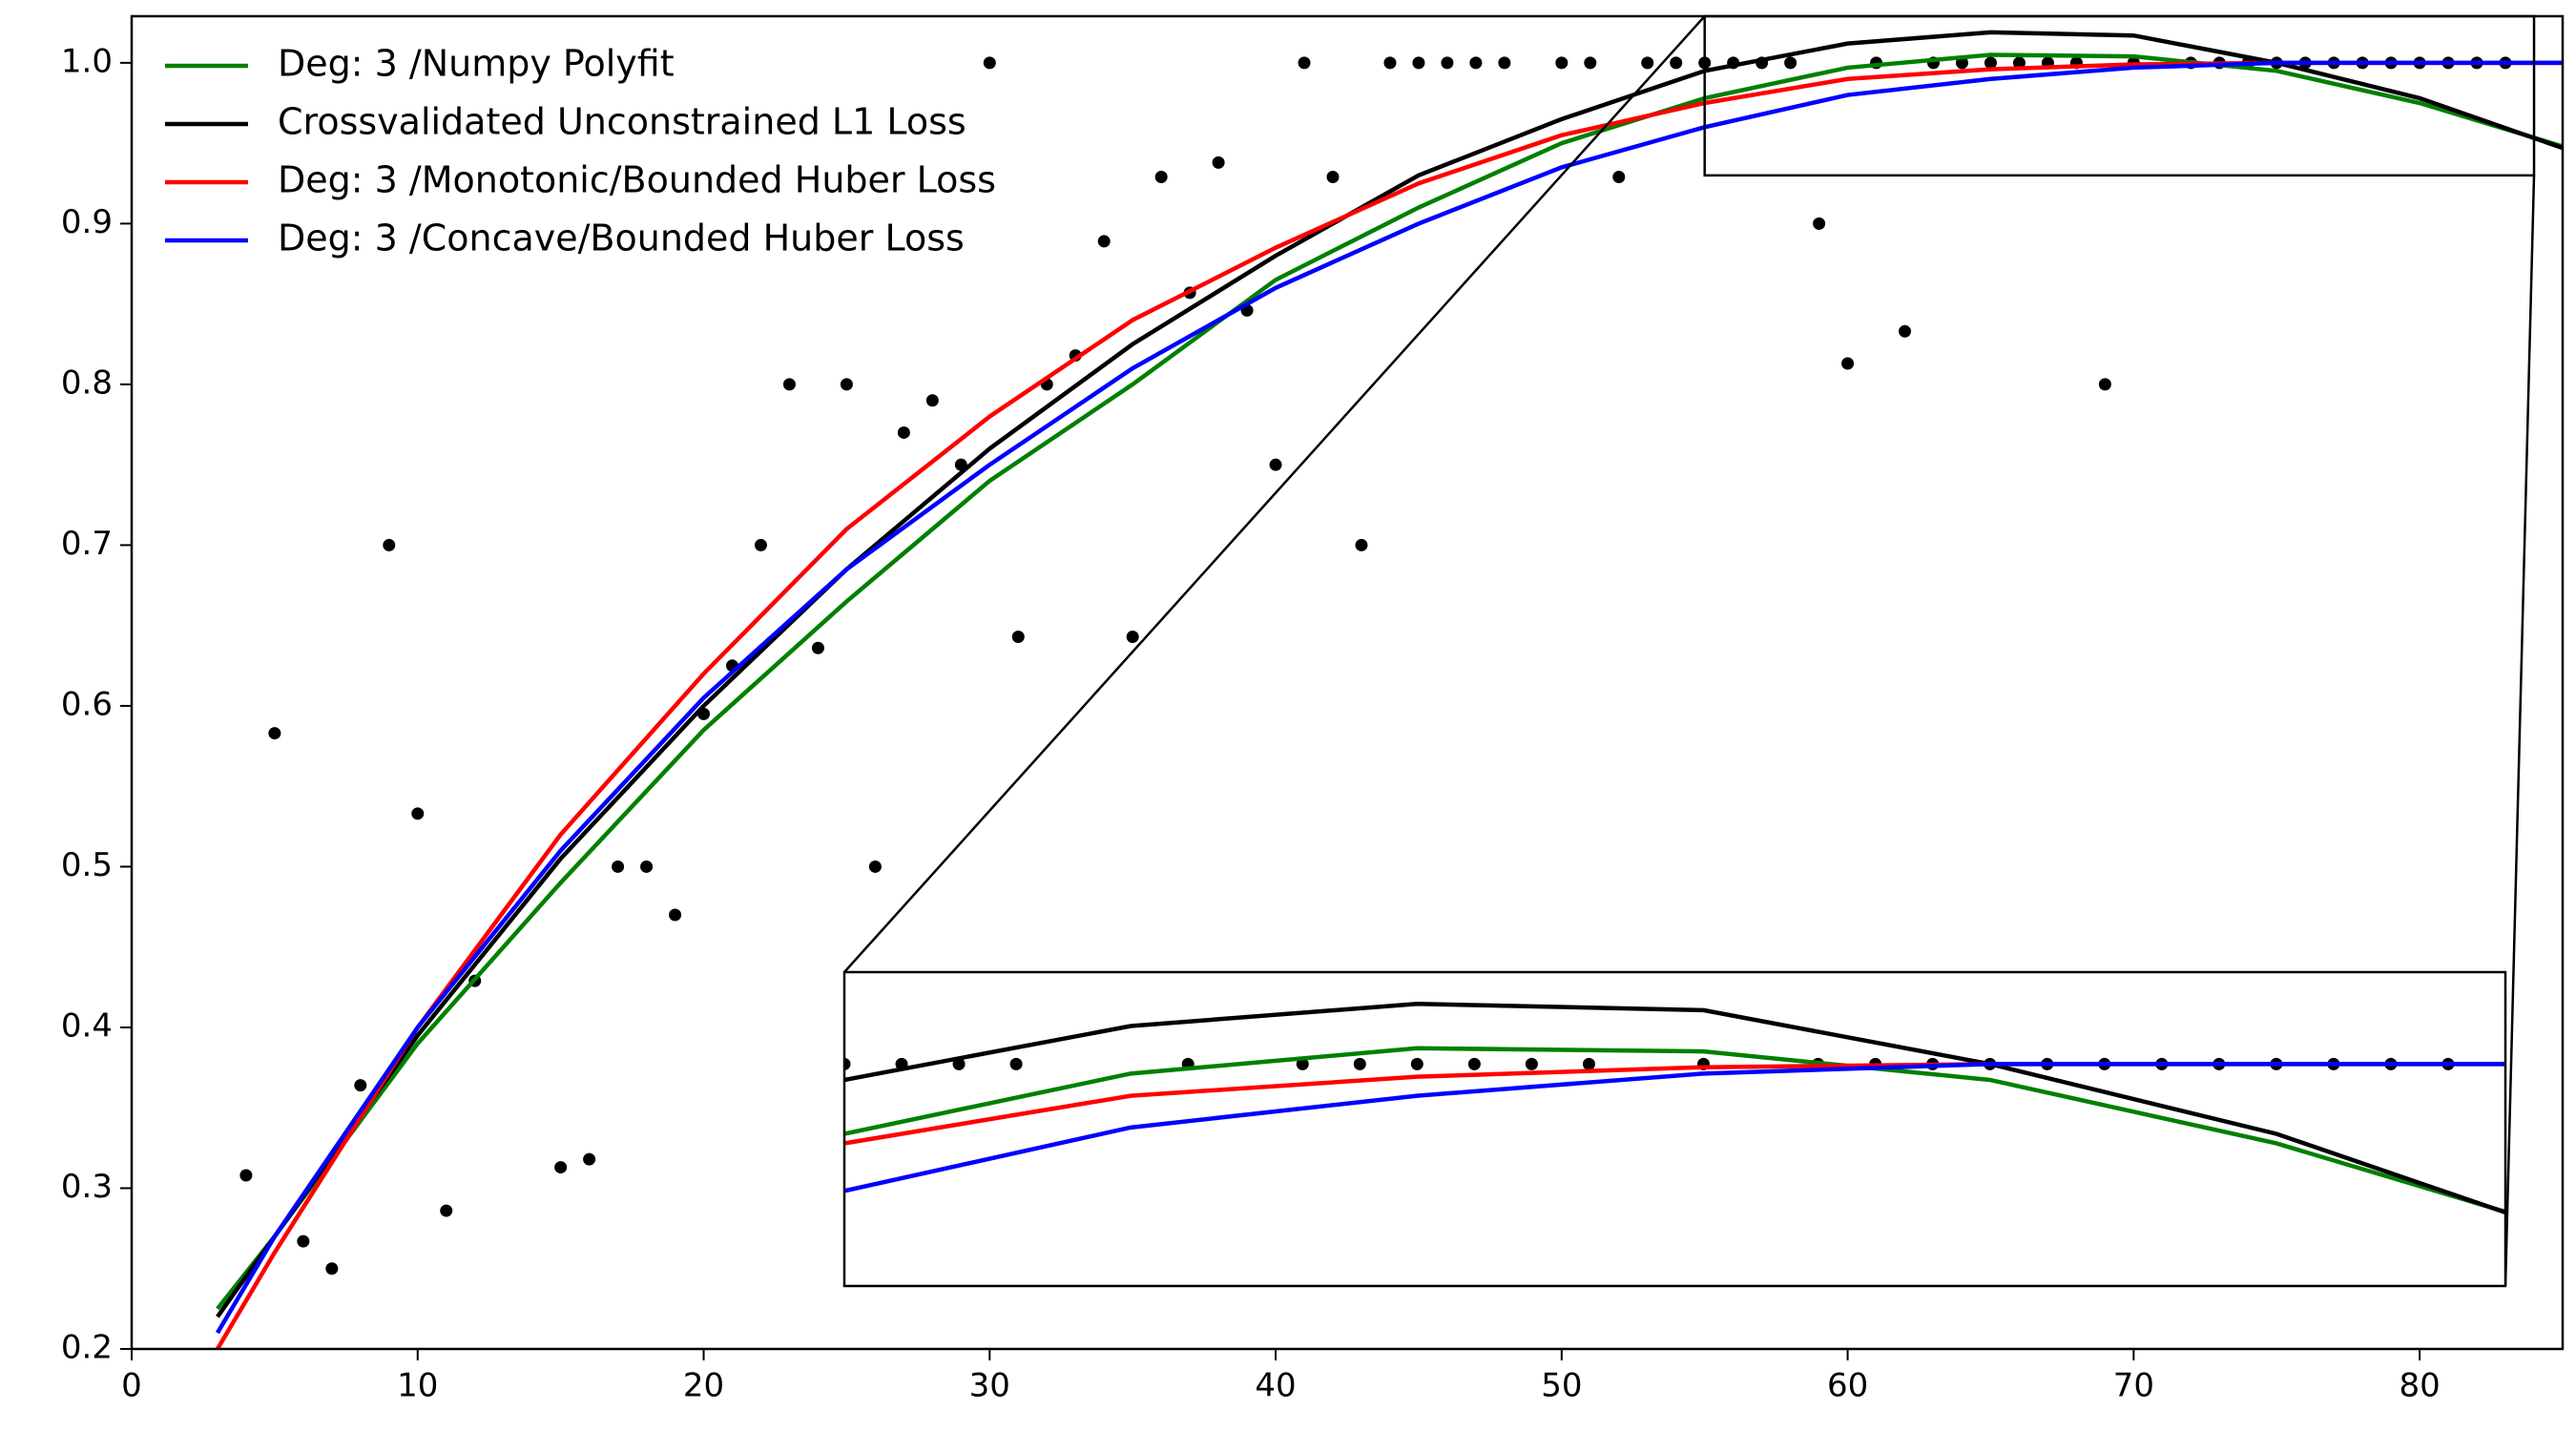 Image resolution: width=2576 pixels, height=1431 pixels. What do you see at coordinates (1275, 1386) in the screenshot?
I see `x-tick-label: 40` at bounding box center [1275, 1386].